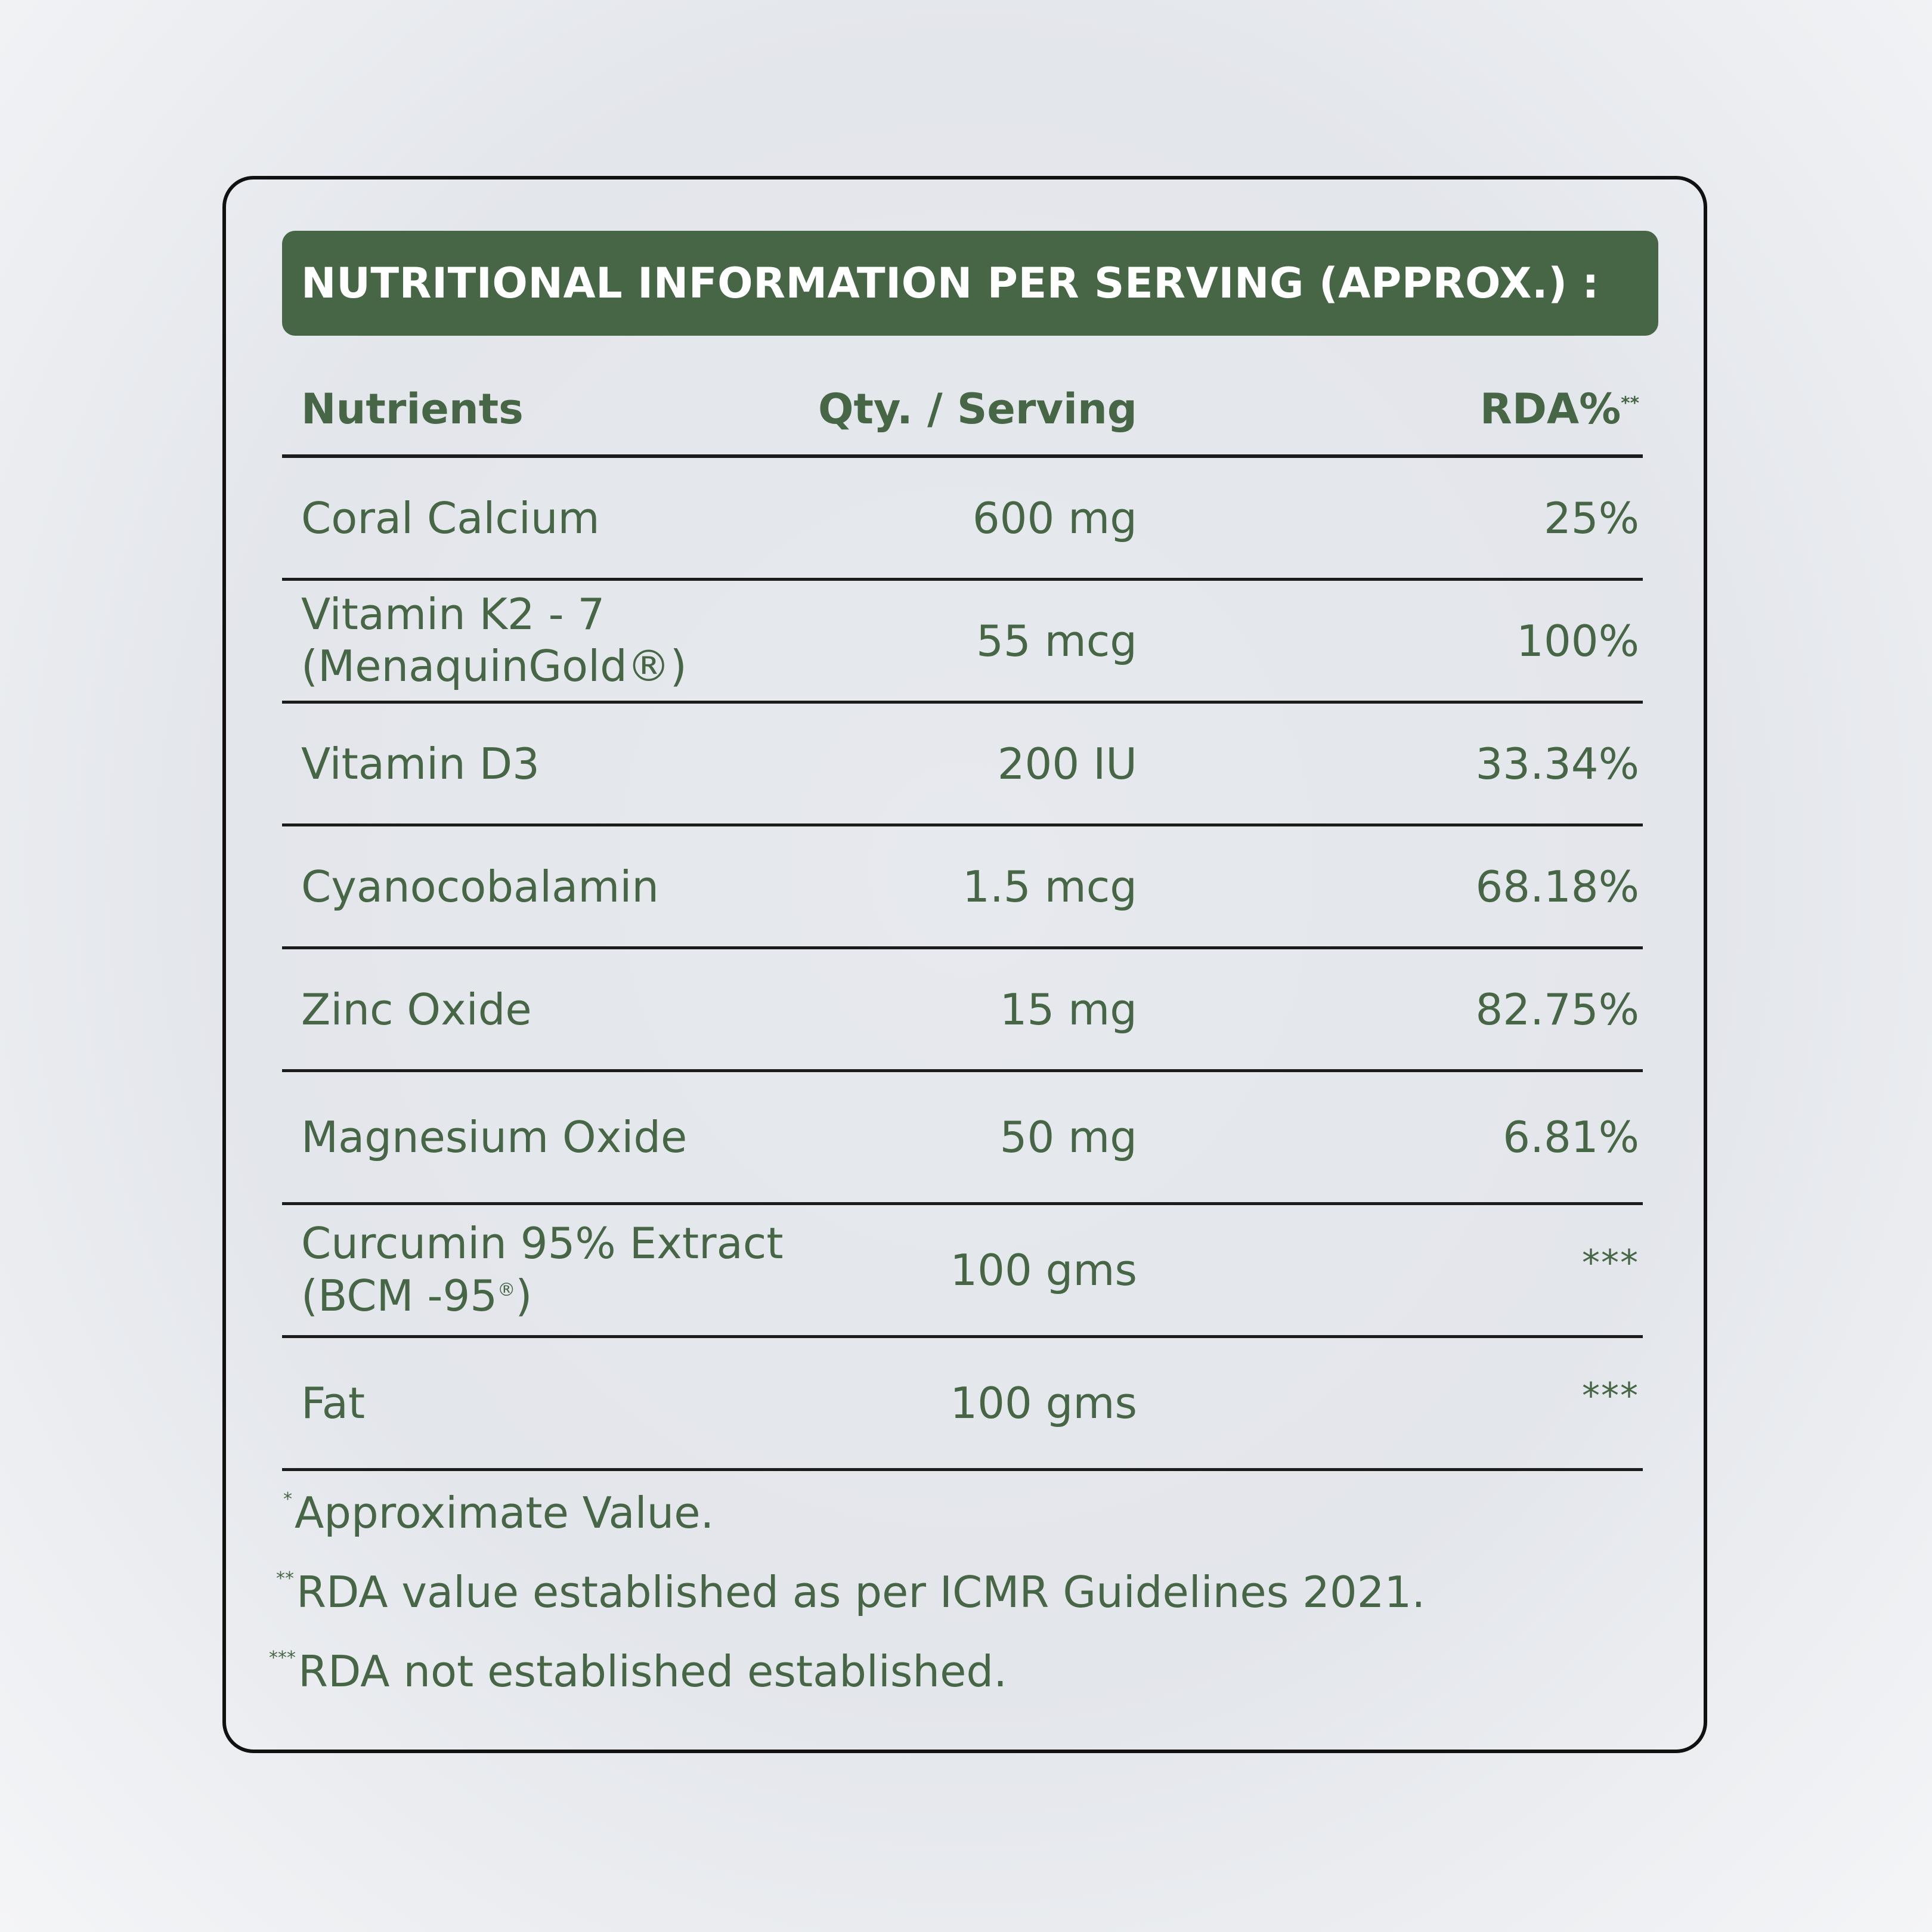 This screenshot has height=1932, width=1932. I want to click on nutrient-name: Cyanocobalamin, so click(481, 887).